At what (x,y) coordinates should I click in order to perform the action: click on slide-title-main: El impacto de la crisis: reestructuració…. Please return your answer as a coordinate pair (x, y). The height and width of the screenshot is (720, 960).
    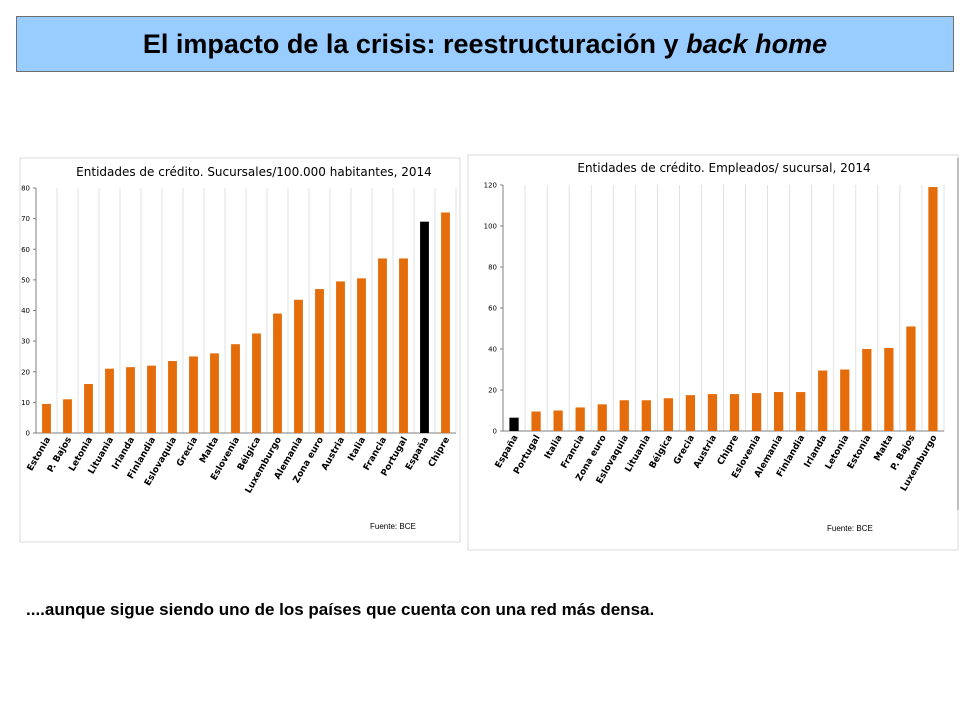
    Looking at the image, I should click on (414, 43).